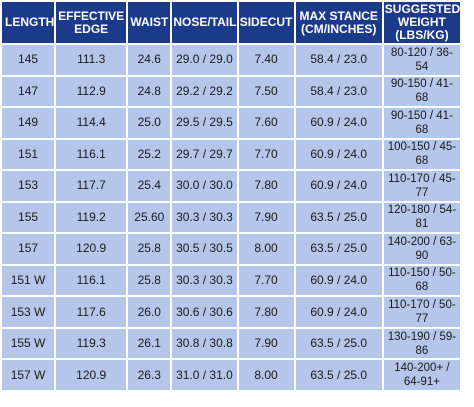 The image size is (474, 407). What do you see at coordinates (91, 343) in the screenshot?
I see `cell-effective-edge: 119.3` at bounding box center [91, 343].